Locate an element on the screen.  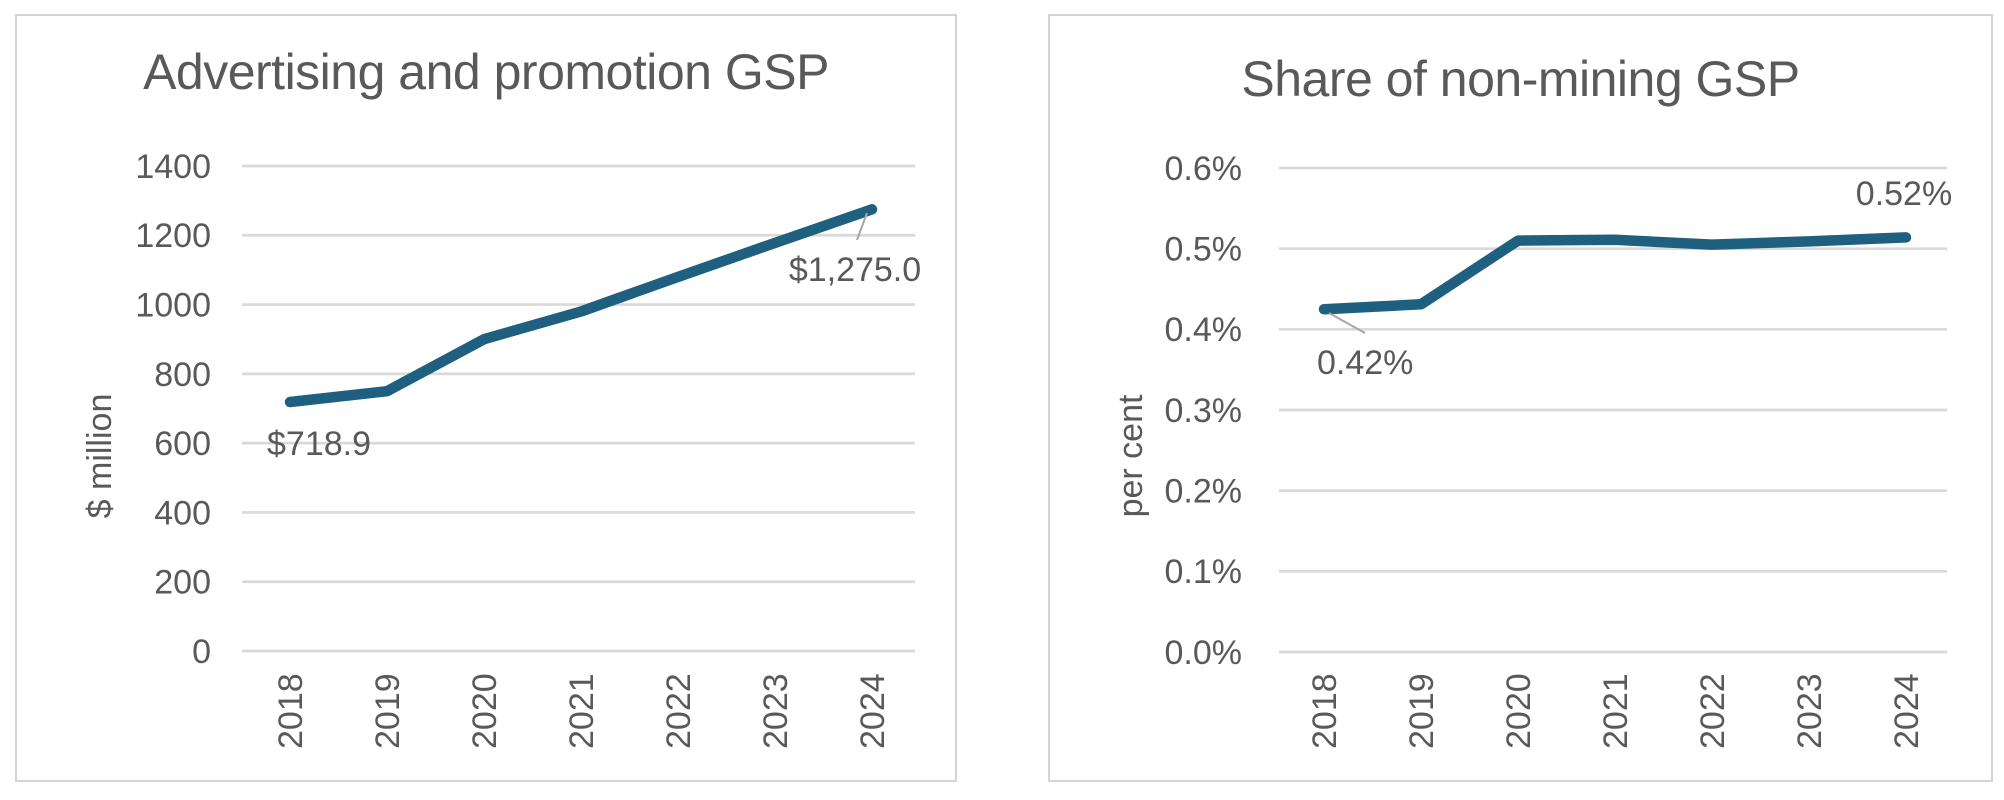
y-tick-label: 600 is located at coordinates (182, 444).